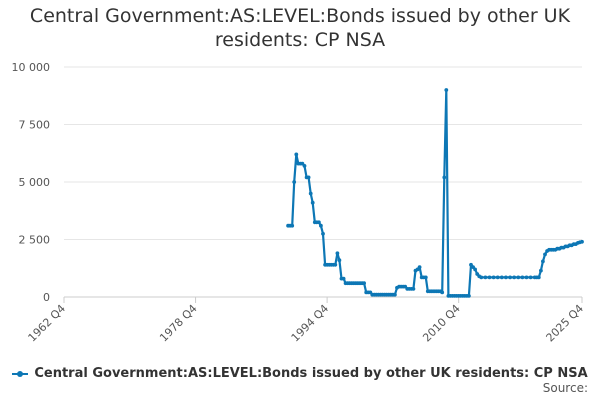 This screenshot has width=600, height=400. What do you see at coordinates (35, 240) in the screenshot?
I see `y-tick-label: 2 500` at bounding box center [35, 240].